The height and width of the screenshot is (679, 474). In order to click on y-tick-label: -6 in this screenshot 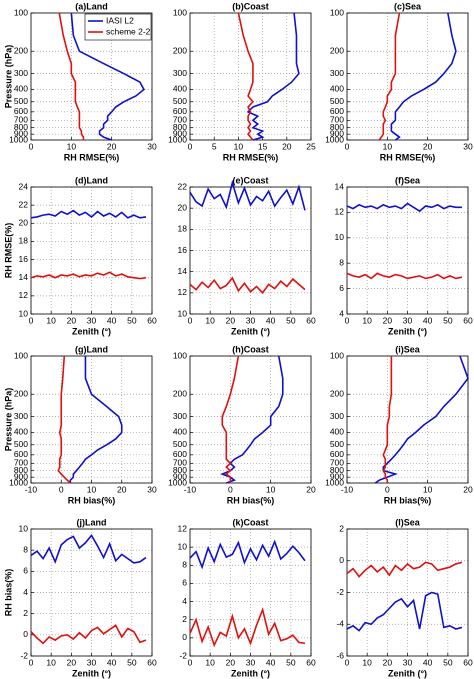, I will do `click(340, 655)`.